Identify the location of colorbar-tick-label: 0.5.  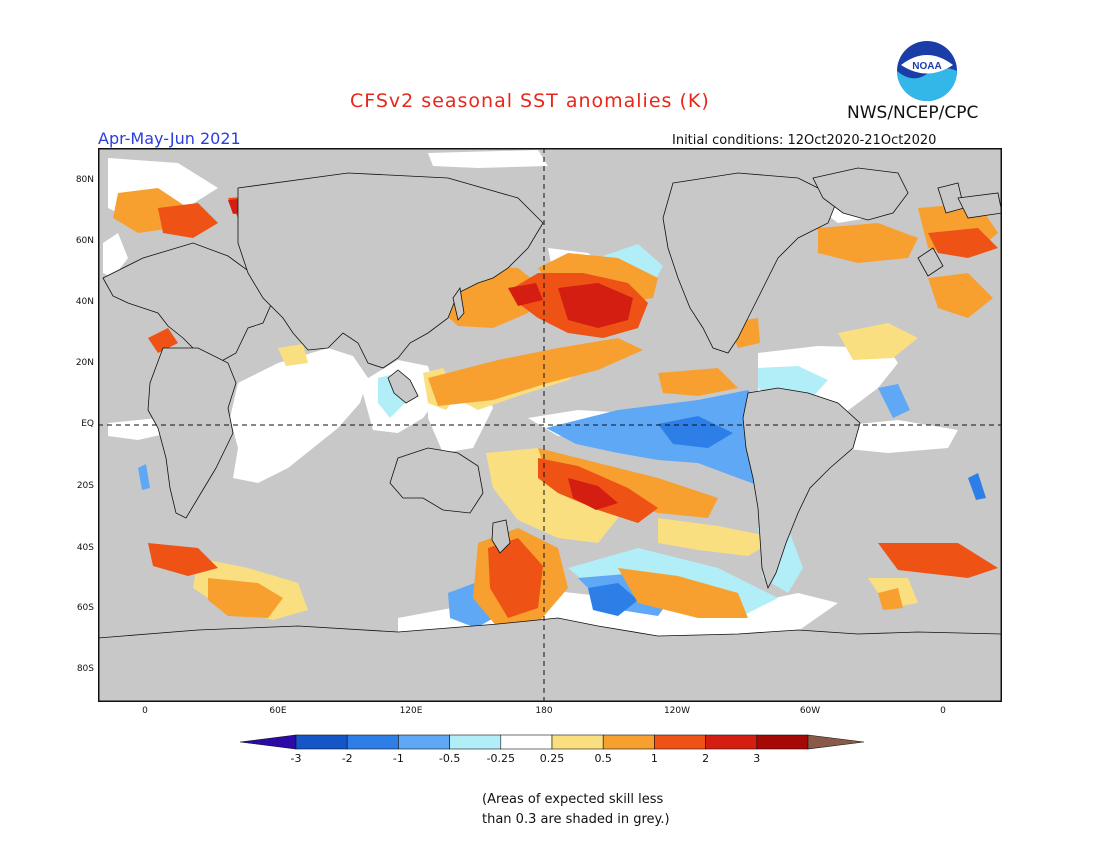
(603, 758).